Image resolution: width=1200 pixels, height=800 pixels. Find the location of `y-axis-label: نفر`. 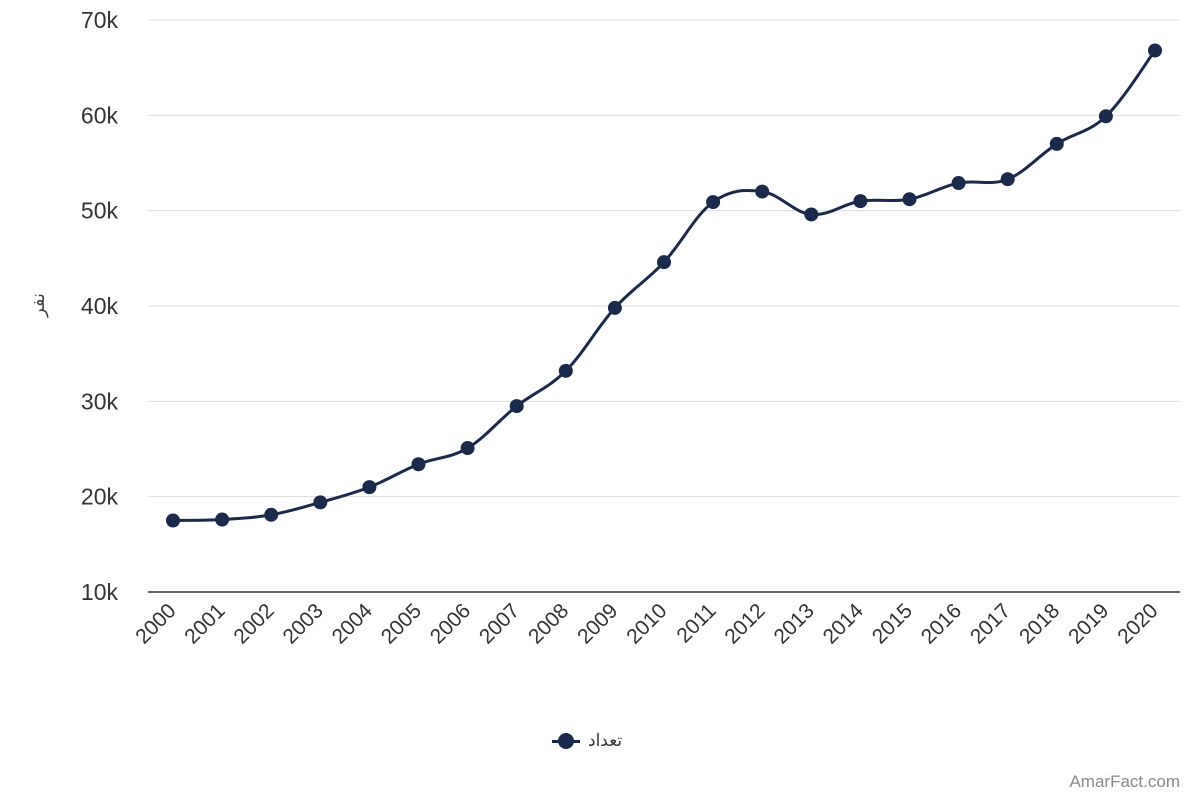

y-axis-label: نفر is located at coordinates (38, 305).